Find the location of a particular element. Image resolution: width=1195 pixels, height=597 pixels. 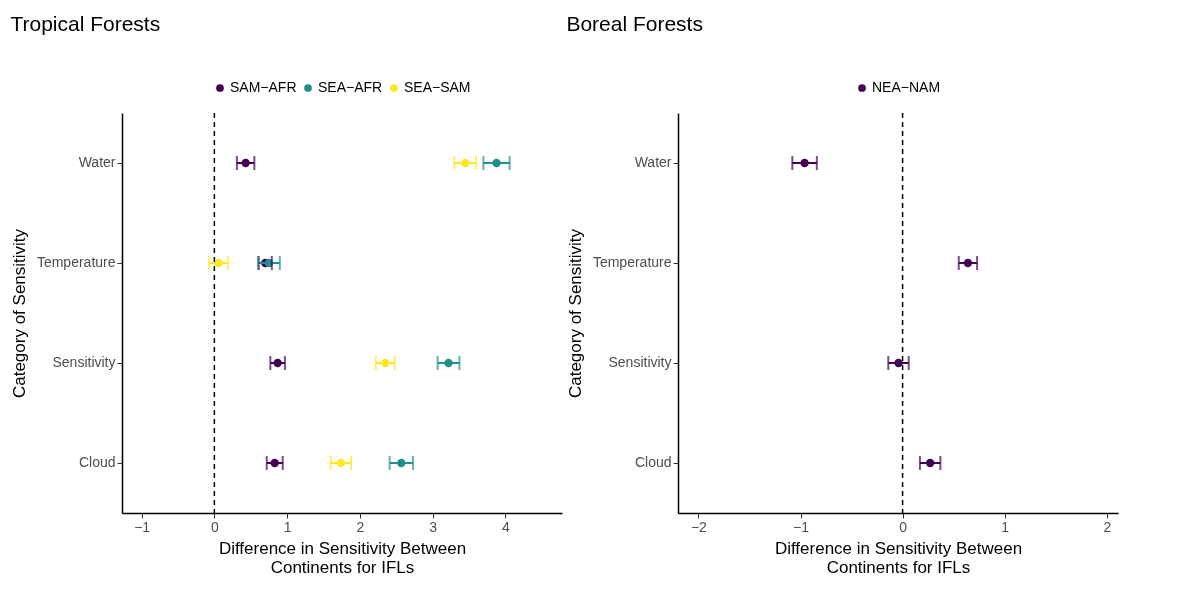

x-tick-label: −2 is located at coordinates (699, 526).